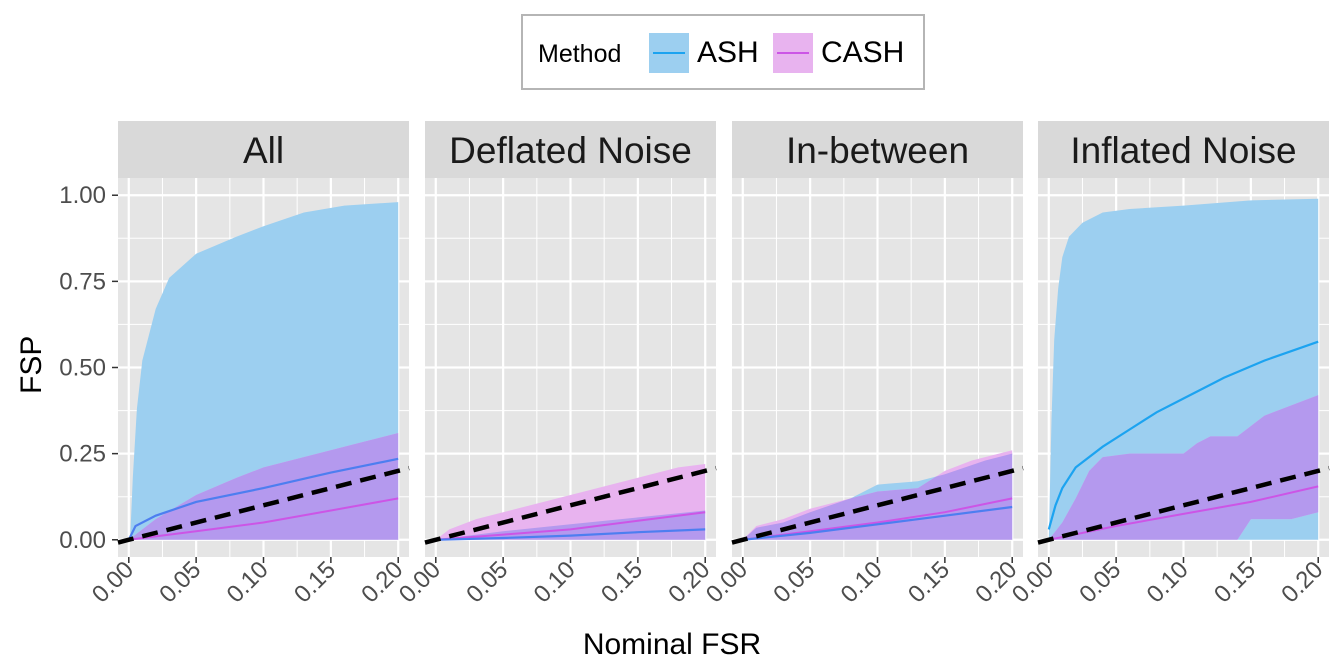 Image resolution: width=1344 pixels, height=672 pixels. I want to click on y-tick-label: 0.25, so click(82, 454).